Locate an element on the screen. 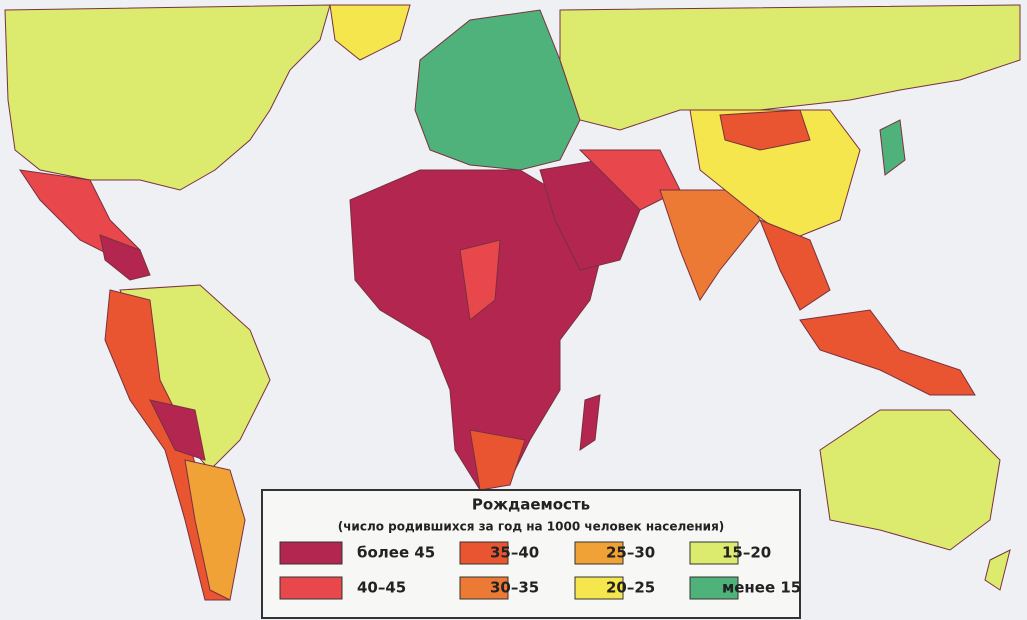 The height and width of the screenshot is (620, 1027). new-zealand is located at coordinates (997, 570).